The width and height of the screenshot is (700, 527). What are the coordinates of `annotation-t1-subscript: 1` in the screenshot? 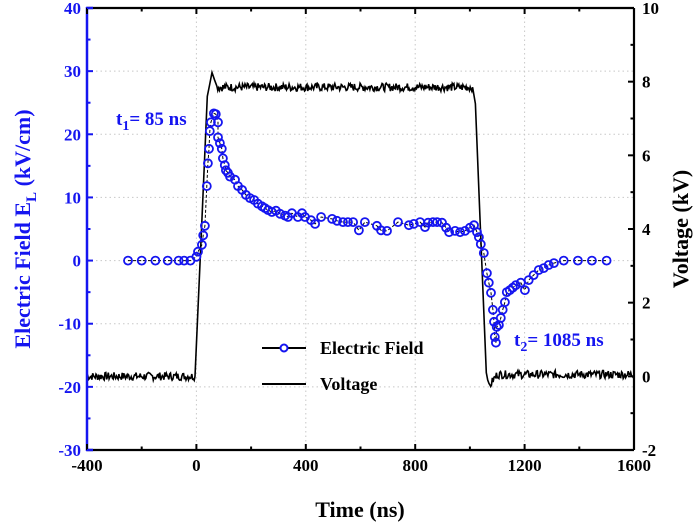 It's located at (125, 126).